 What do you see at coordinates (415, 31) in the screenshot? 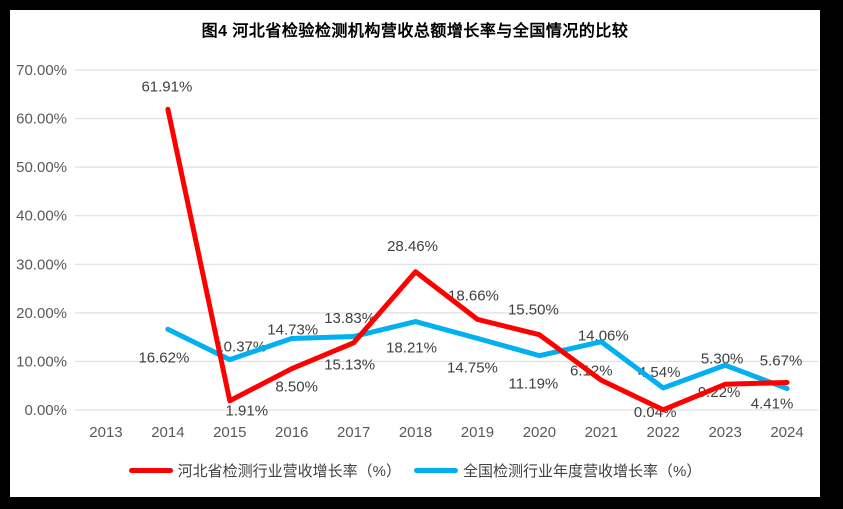
I see `chart-title: 图4 河北省检验检测机构营收总额增长率与全国情况的比较` at bounding box center [415, 31].